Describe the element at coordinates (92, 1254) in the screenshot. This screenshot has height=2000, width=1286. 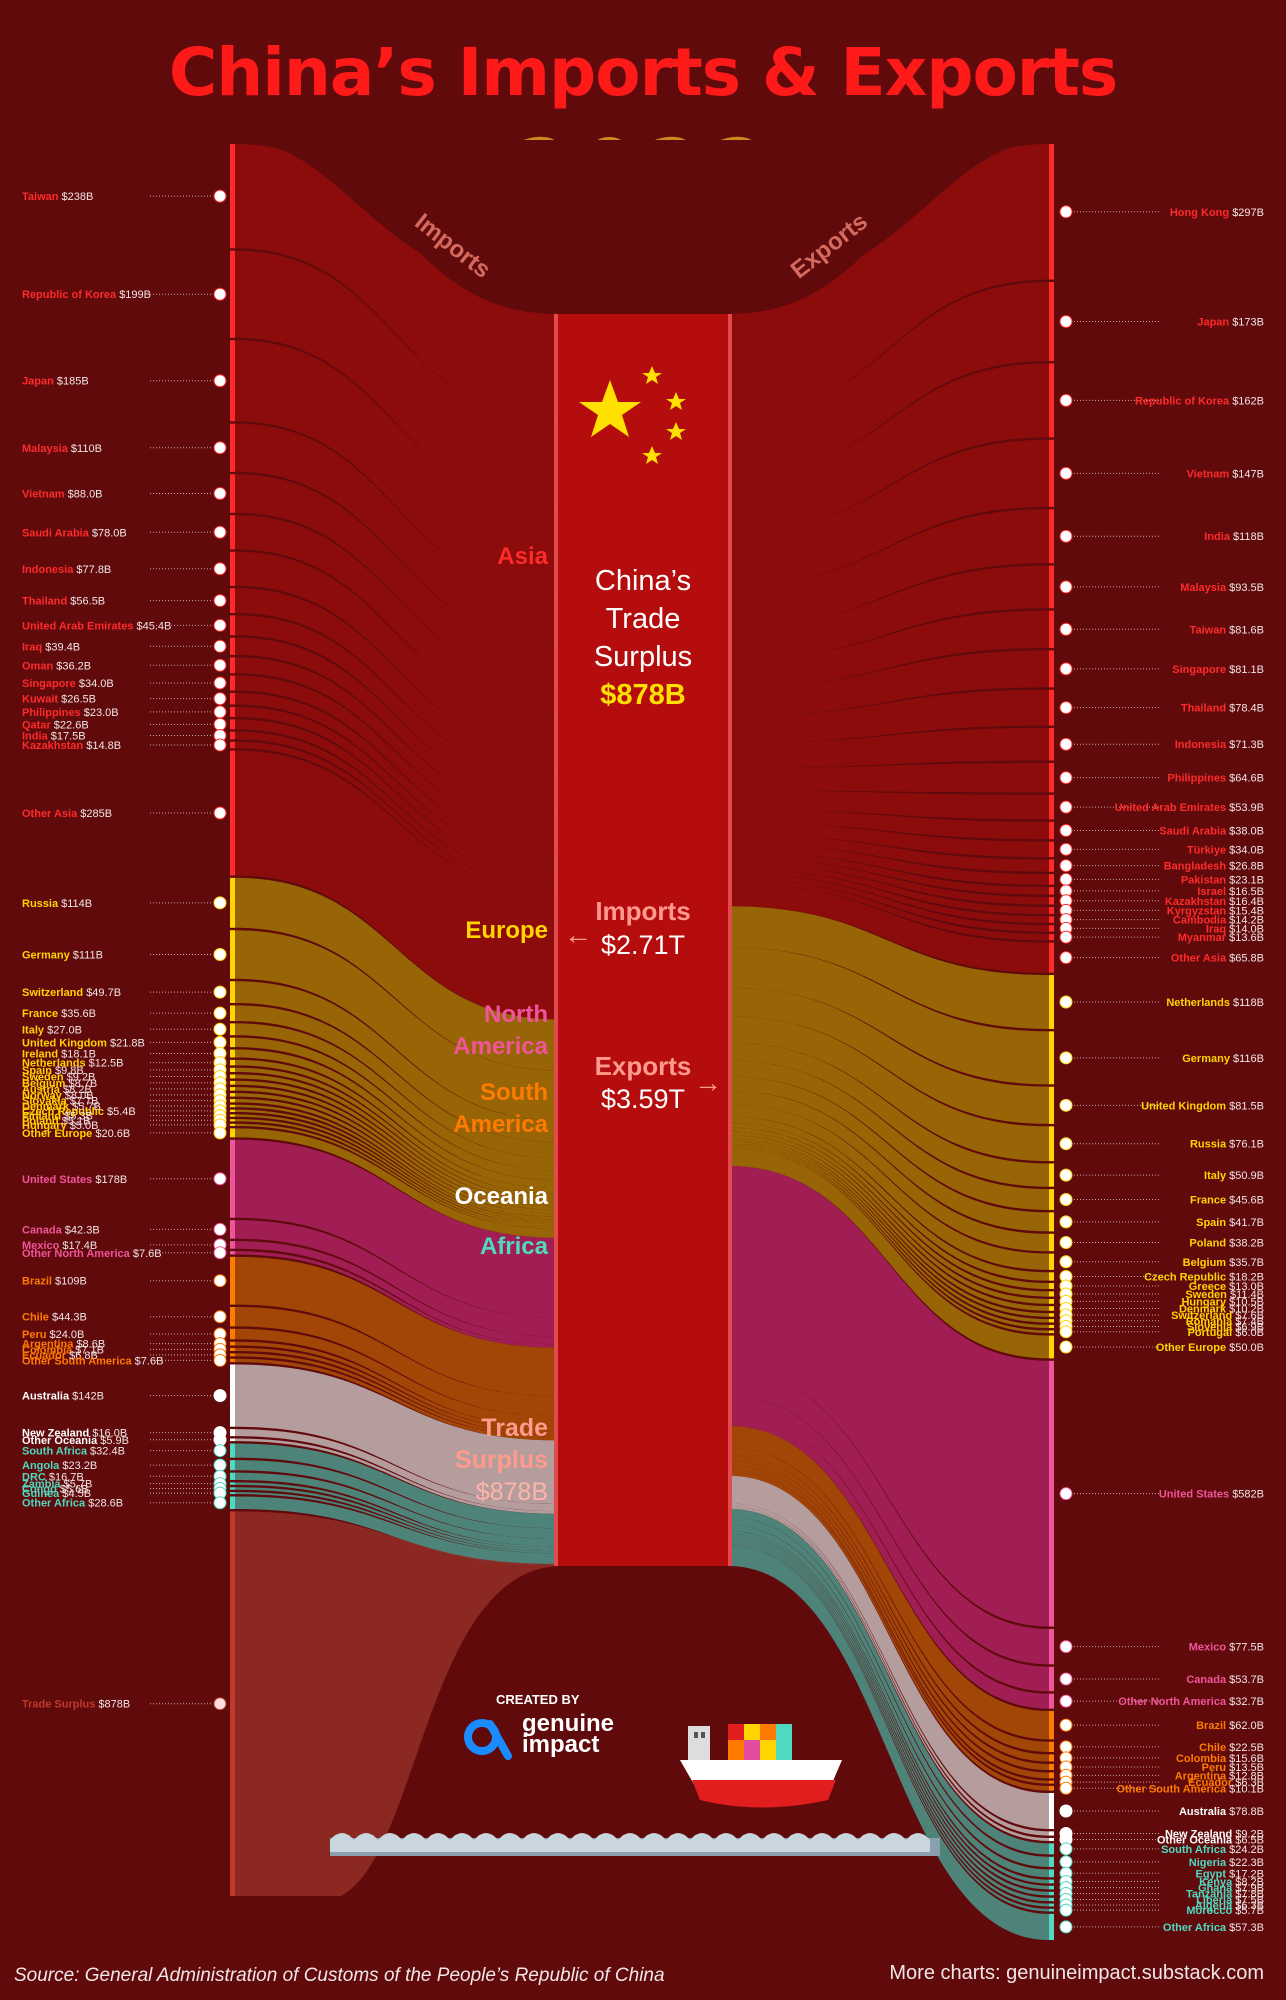
I see `import-label-other-north-america: Other North America $7.6B` at that location.